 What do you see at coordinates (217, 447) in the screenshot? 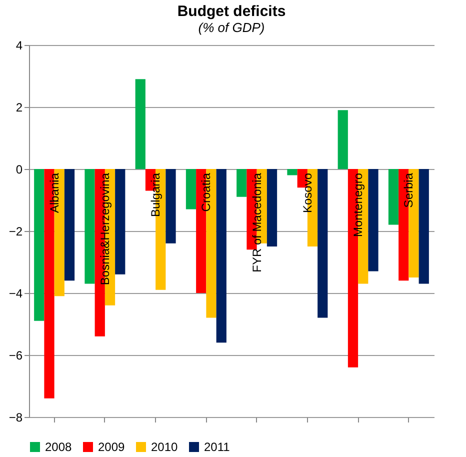
I see `legend-label: 2011` at bounding box center [217, 447].